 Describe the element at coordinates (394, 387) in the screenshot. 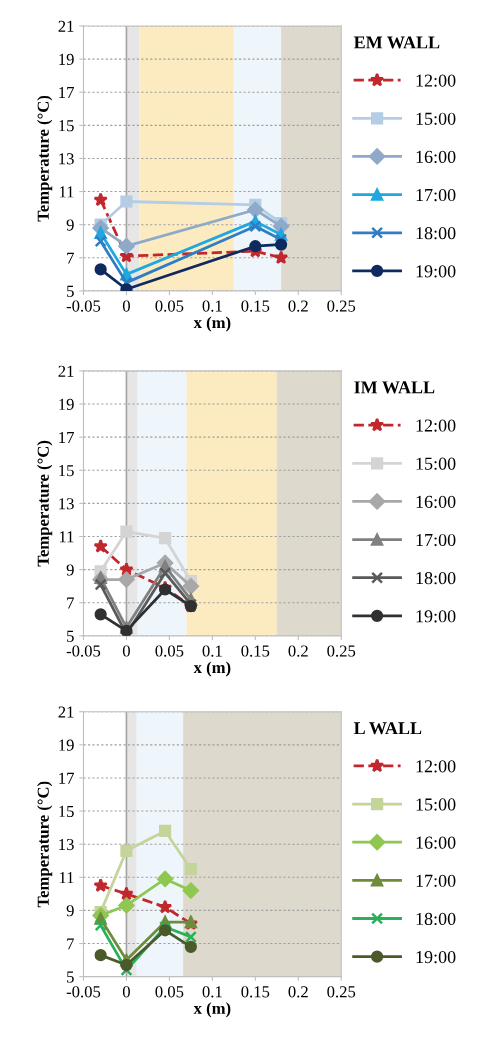

I see `legend-title: IM WALL` at that location.